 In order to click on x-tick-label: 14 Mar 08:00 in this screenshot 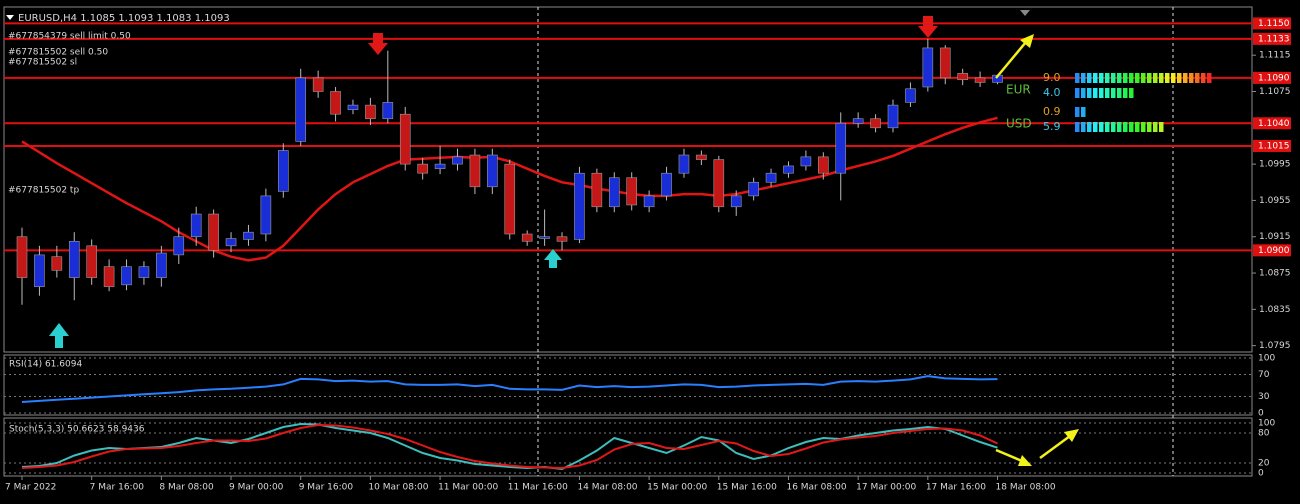, I will do `click(607, 488)`.